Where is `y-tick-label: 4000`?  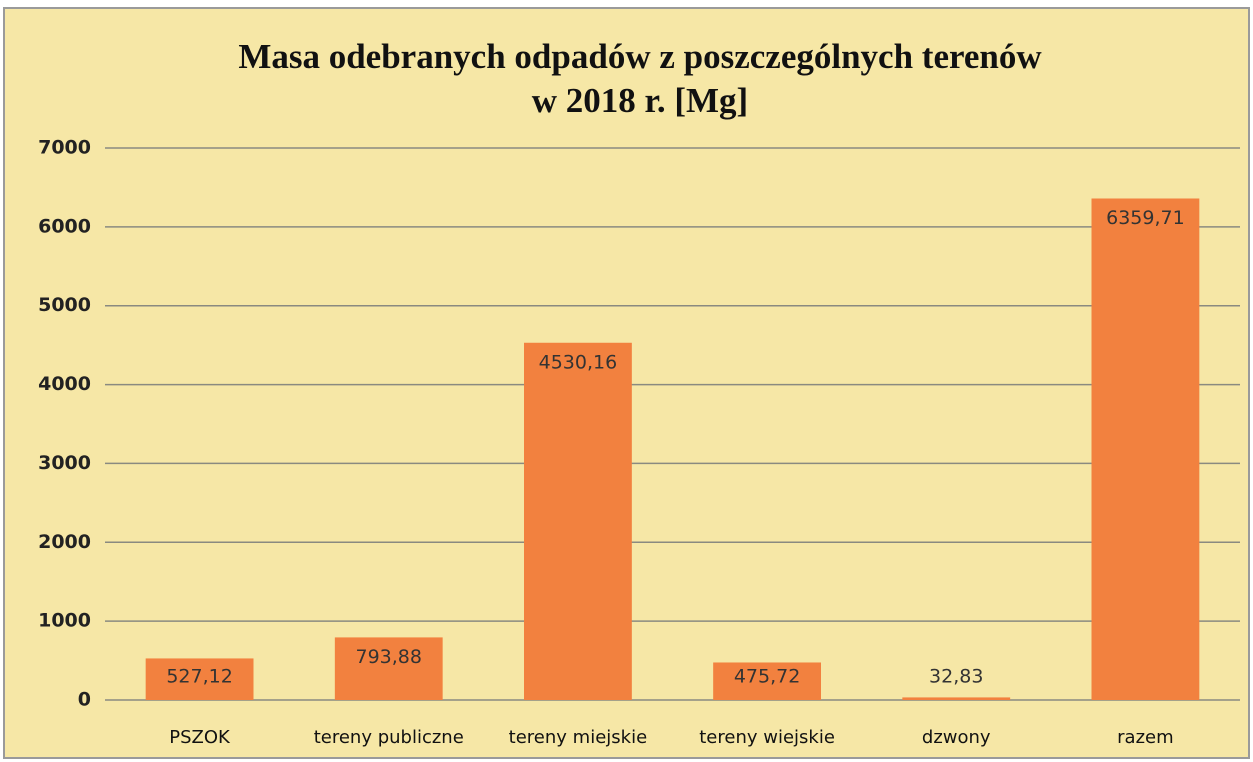
y-tick-label: 4000 is located at coordinates (64, 384).